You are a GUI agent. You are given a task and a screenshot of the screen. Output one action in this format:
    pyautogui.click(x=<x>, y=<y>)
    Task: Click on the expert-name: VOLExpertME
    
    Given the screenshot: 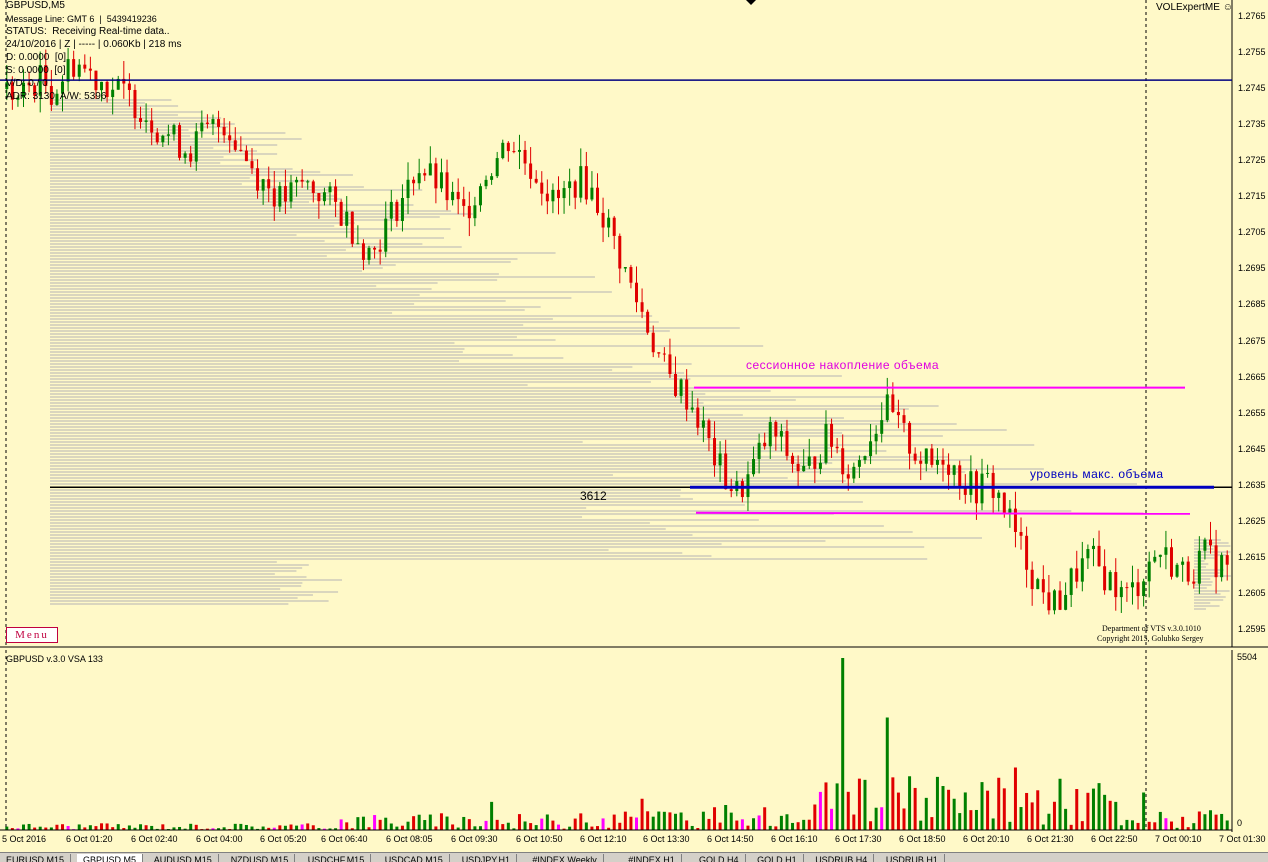 What is the action you would take?
    pyautogui.click(x=1188, y=7)
    